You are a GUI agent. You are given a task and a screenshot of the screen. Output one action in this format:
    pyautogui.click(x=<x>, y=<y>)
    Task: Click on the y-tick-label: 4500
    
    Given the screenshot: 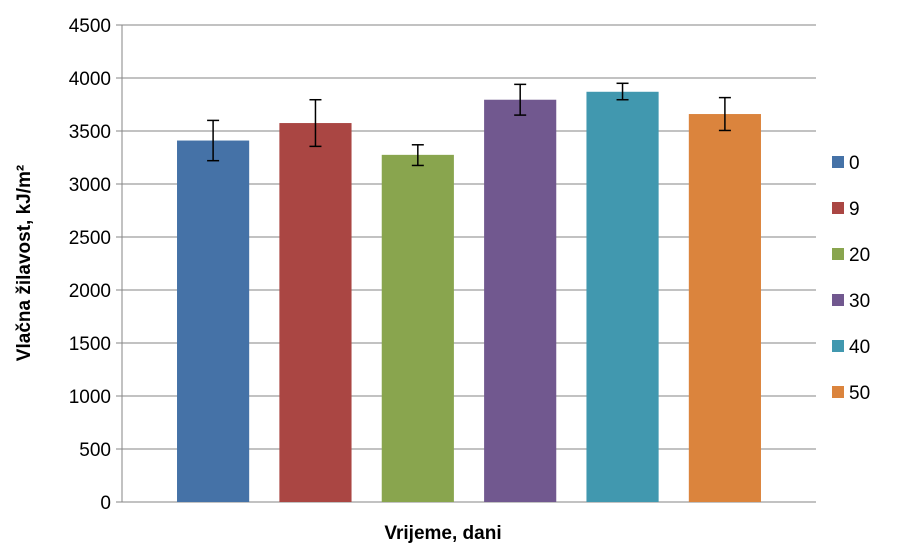 What is the action you would take?
    pyautogui.click(x=90, y=26)
    